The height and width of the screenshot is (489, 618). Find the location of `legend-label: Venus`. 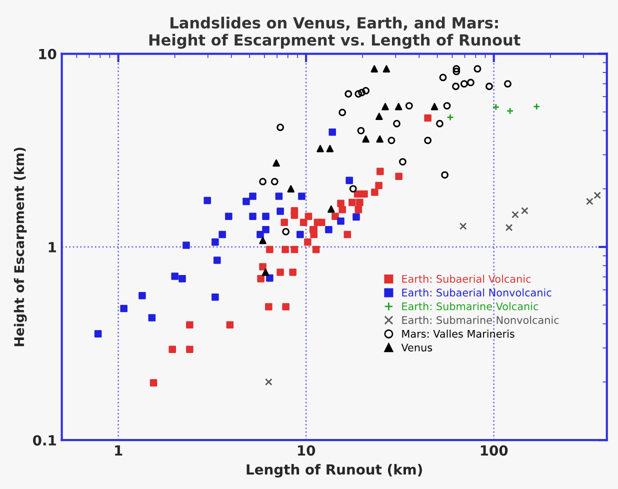

legend-label: Venus is located at coordinates (416, 348).